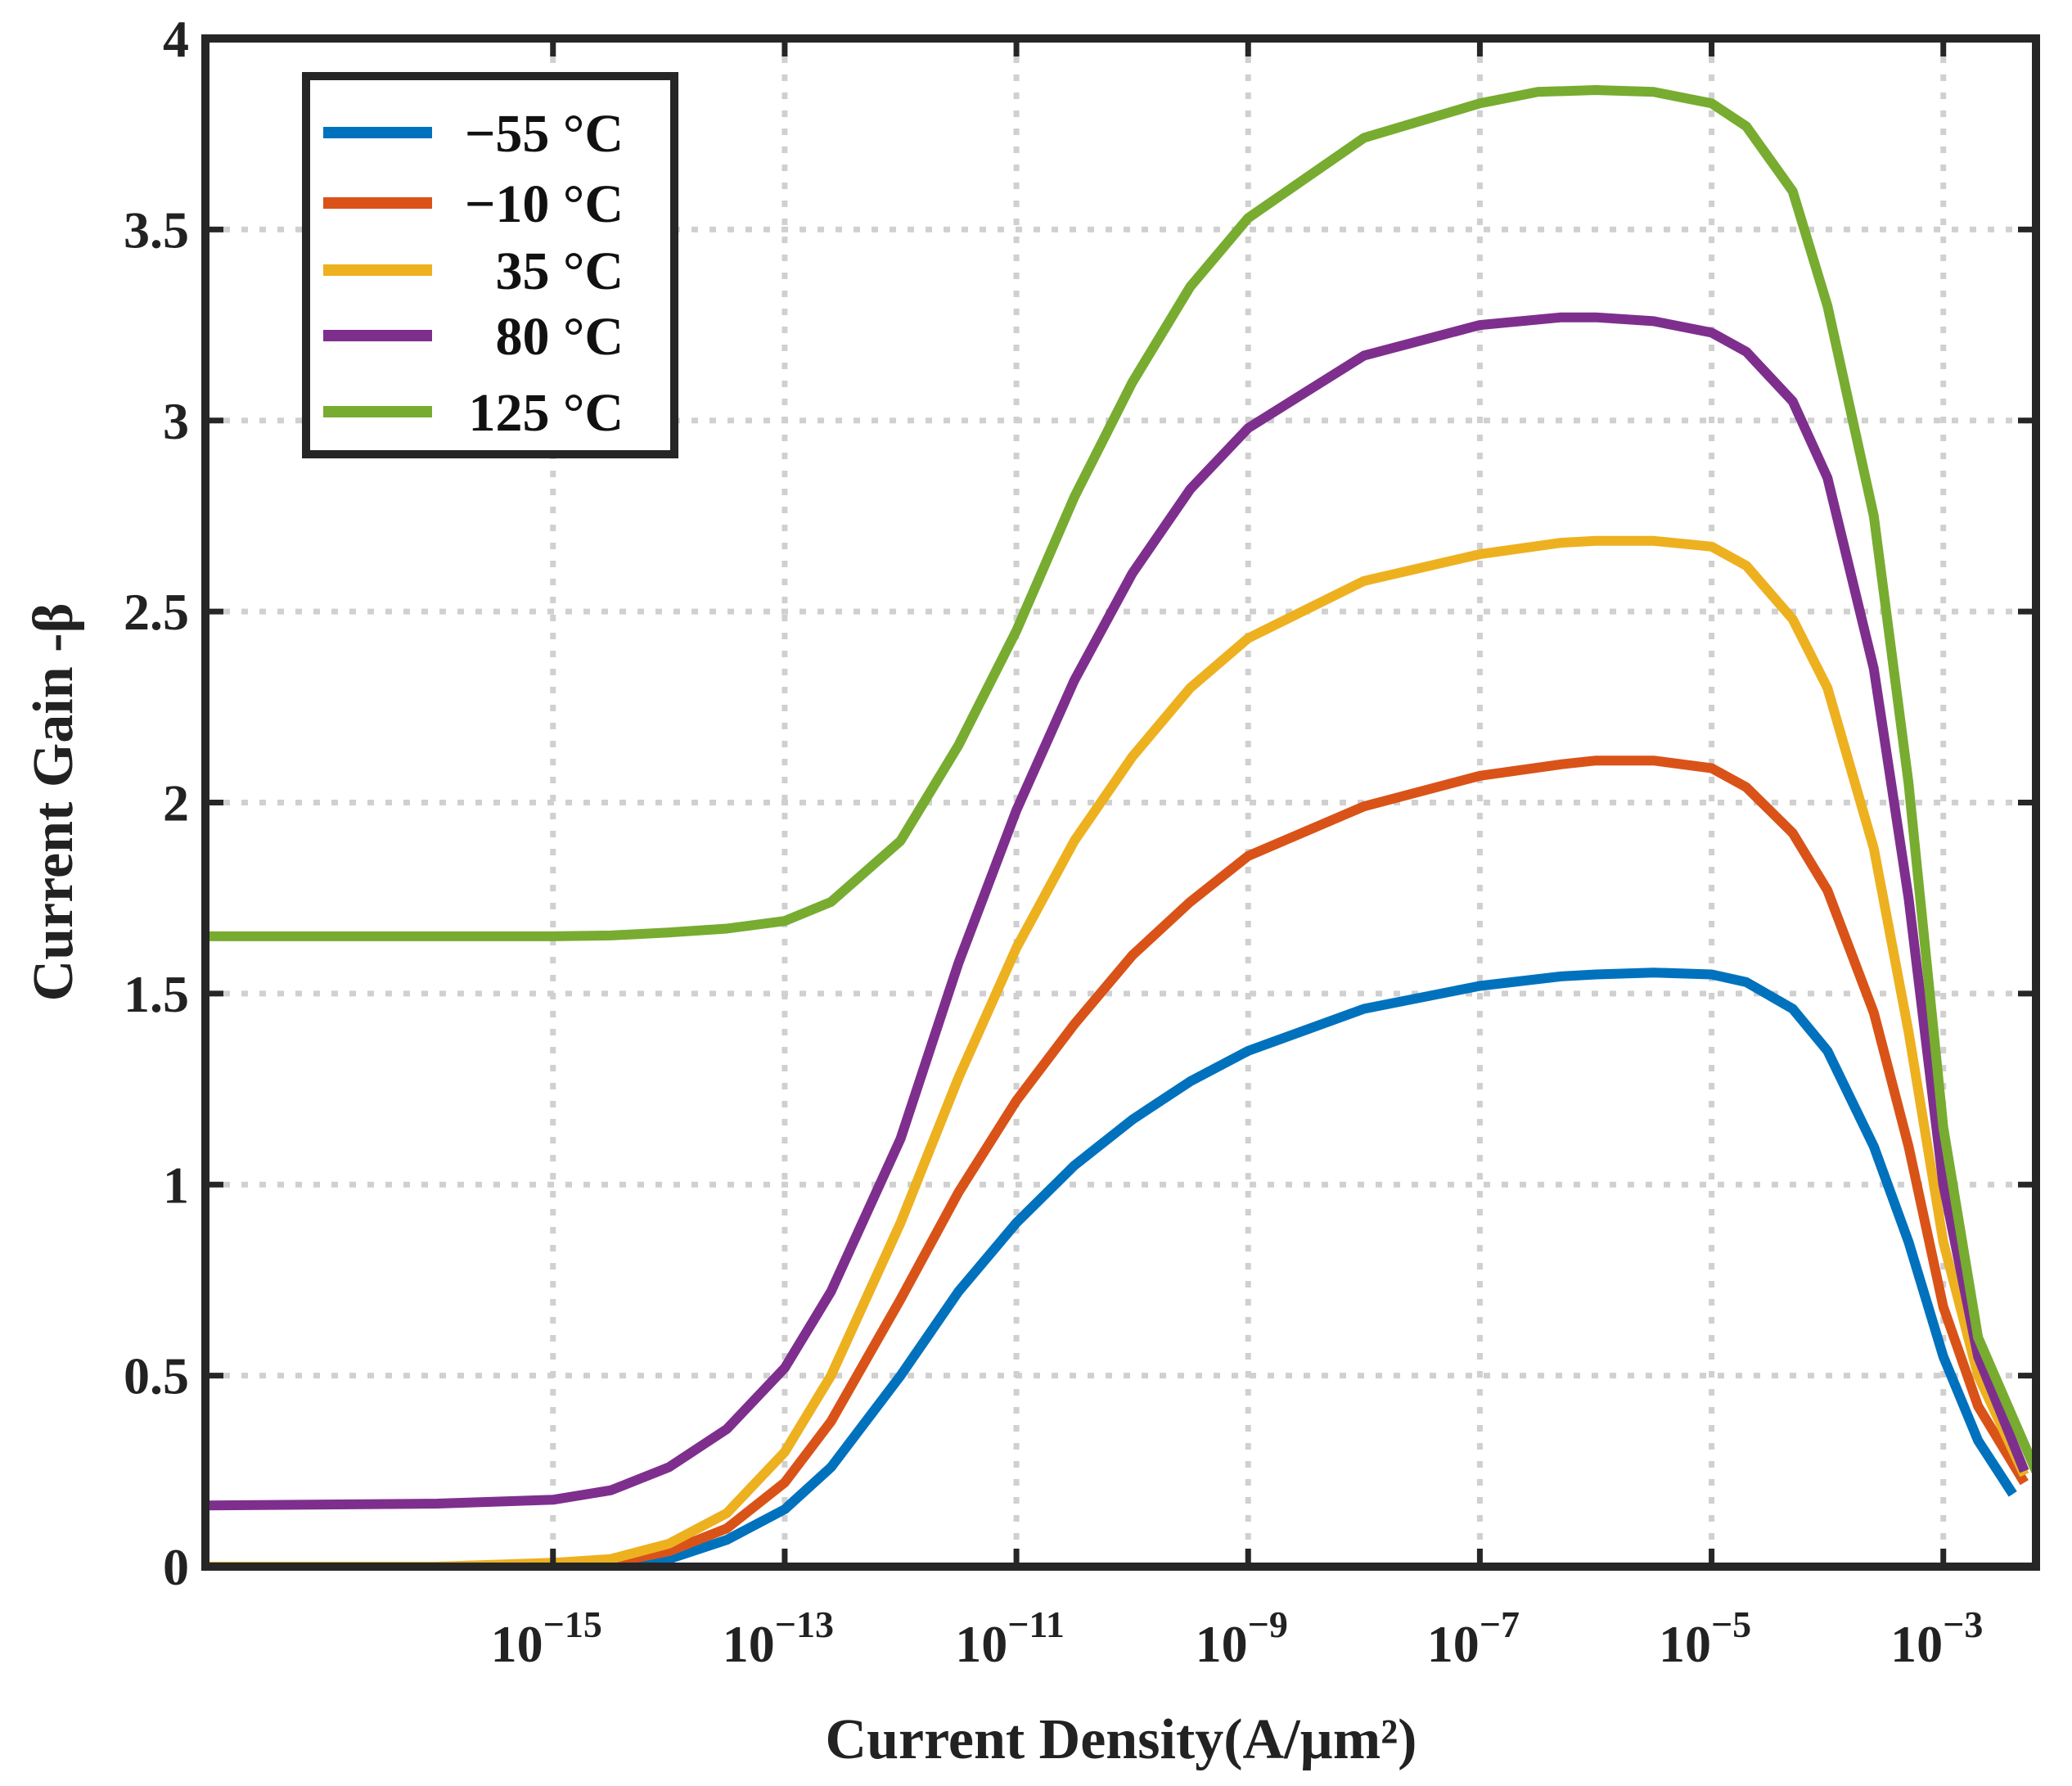 This screenshot has height=1786, width=2072. What do you see at coordinates (559, 271) in the screenshot?
I see `legend-label-2: 35 °C` at bounding box center [559, 271].